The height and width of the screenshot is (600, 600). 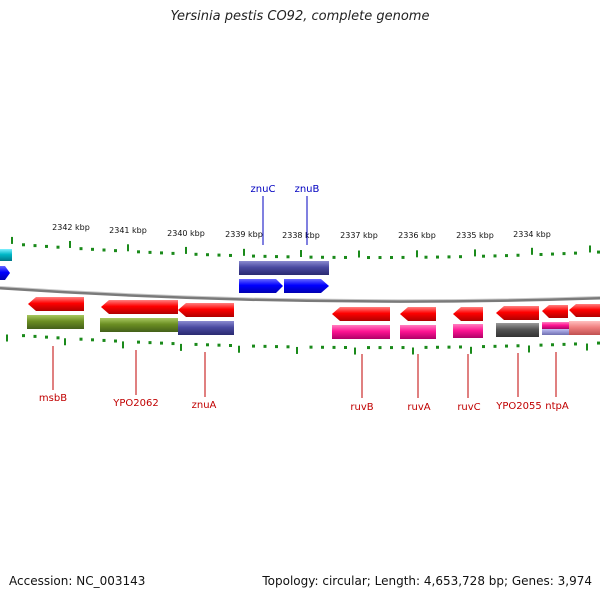 I want to click on gene-label-YPO2055: YPO2055, so click(x=518, y=406).